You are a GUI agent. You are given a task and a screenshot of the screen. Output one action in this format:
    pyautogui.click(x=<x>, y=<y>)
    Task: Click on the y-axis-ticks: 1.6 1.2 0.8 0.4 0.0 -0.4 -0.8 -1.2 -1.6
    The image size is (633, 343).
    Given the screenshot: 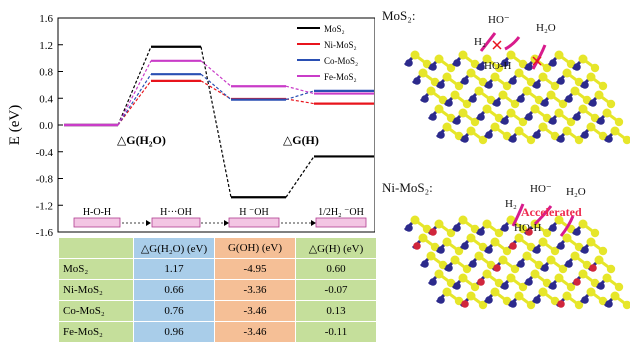 What is the action you would take?
    pyautogui.click(x=49, y=125)
    